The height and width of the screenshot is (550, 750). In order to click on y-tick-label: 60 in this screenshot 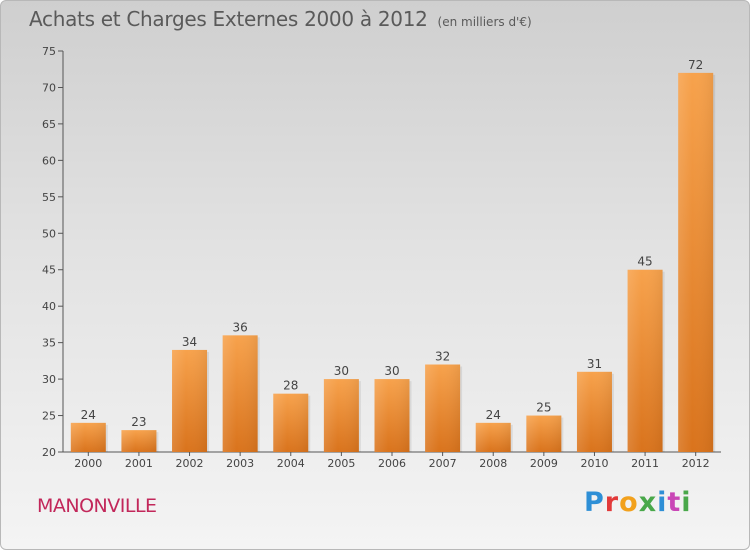, I will do `click(49, 160)`.